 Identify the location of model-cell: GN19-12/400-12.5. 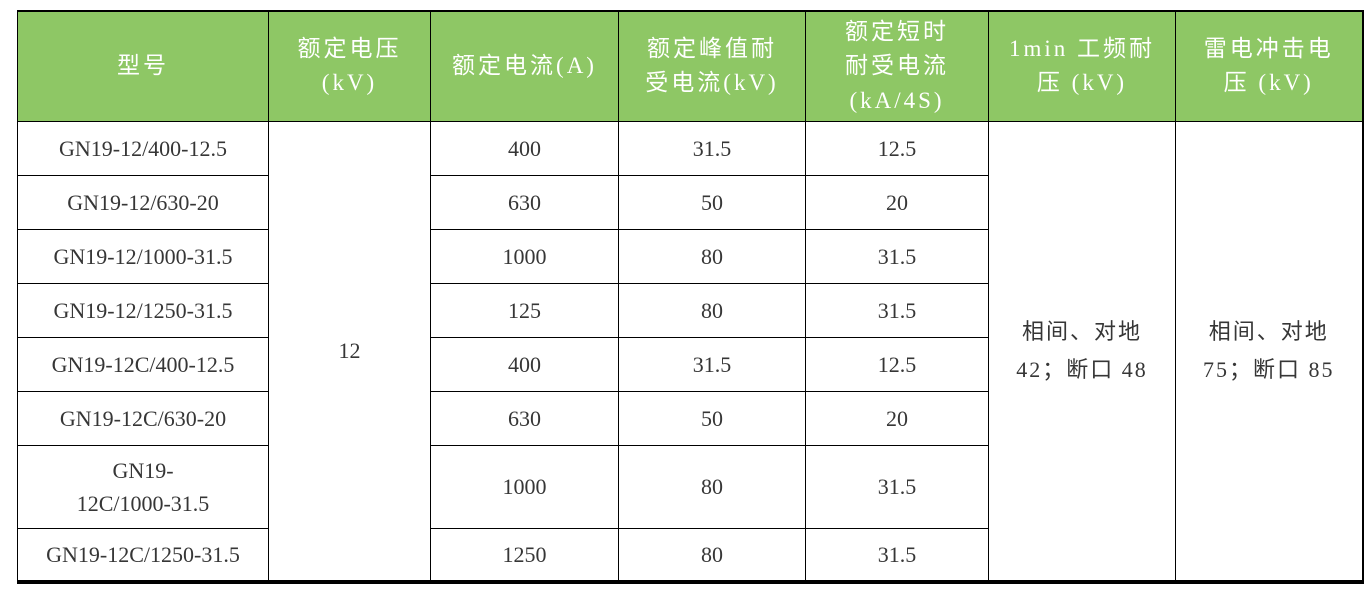
(143, 148).